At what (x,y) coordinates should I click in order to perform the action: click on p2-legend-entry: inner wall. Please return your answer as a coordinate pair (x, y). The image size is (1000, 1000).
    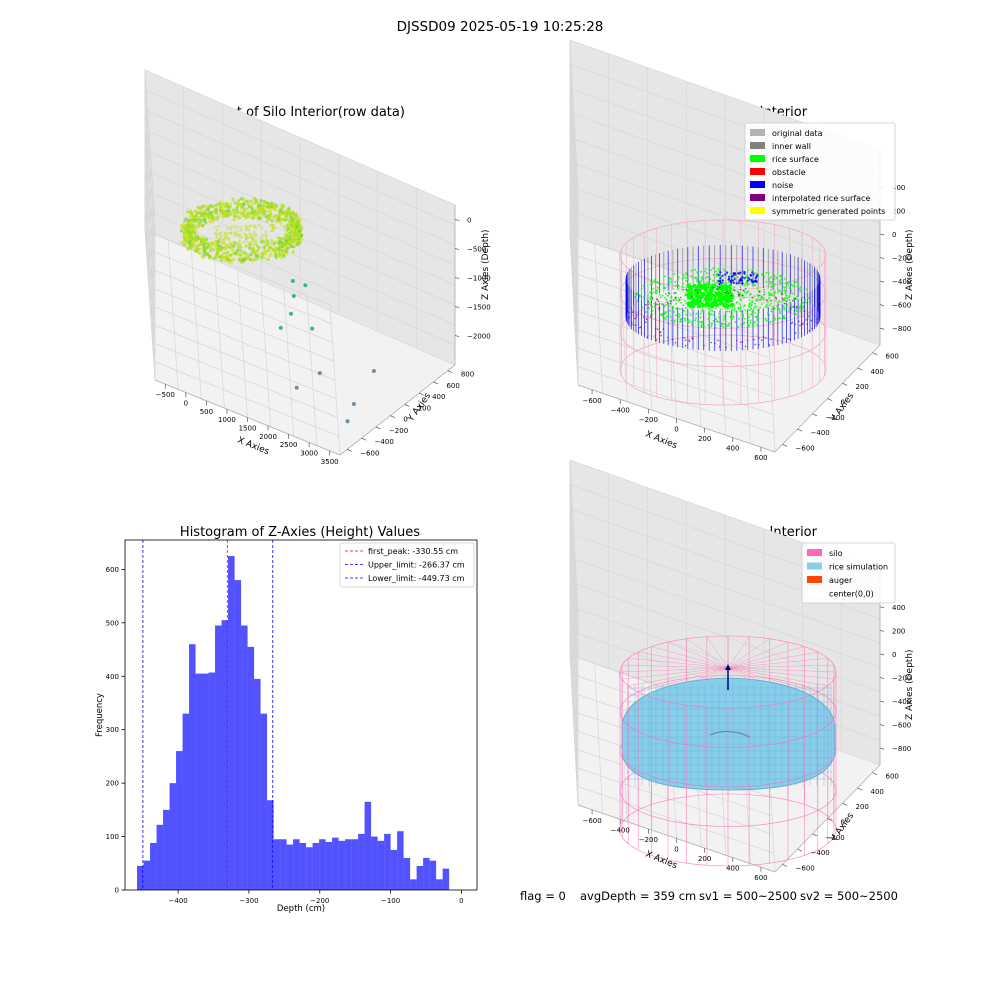
    Looking at the image, I should click on (791, 146).